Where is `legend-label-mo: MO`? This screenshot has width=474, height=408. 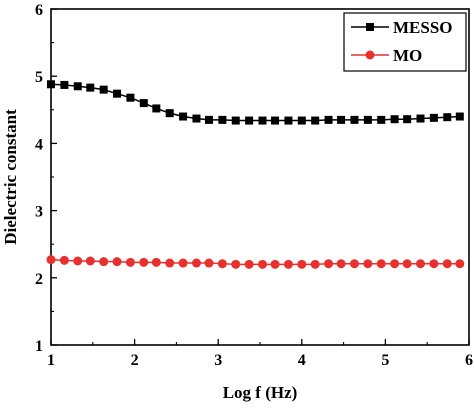
legend-label-mo: MO is located at coordinates (407, 55).